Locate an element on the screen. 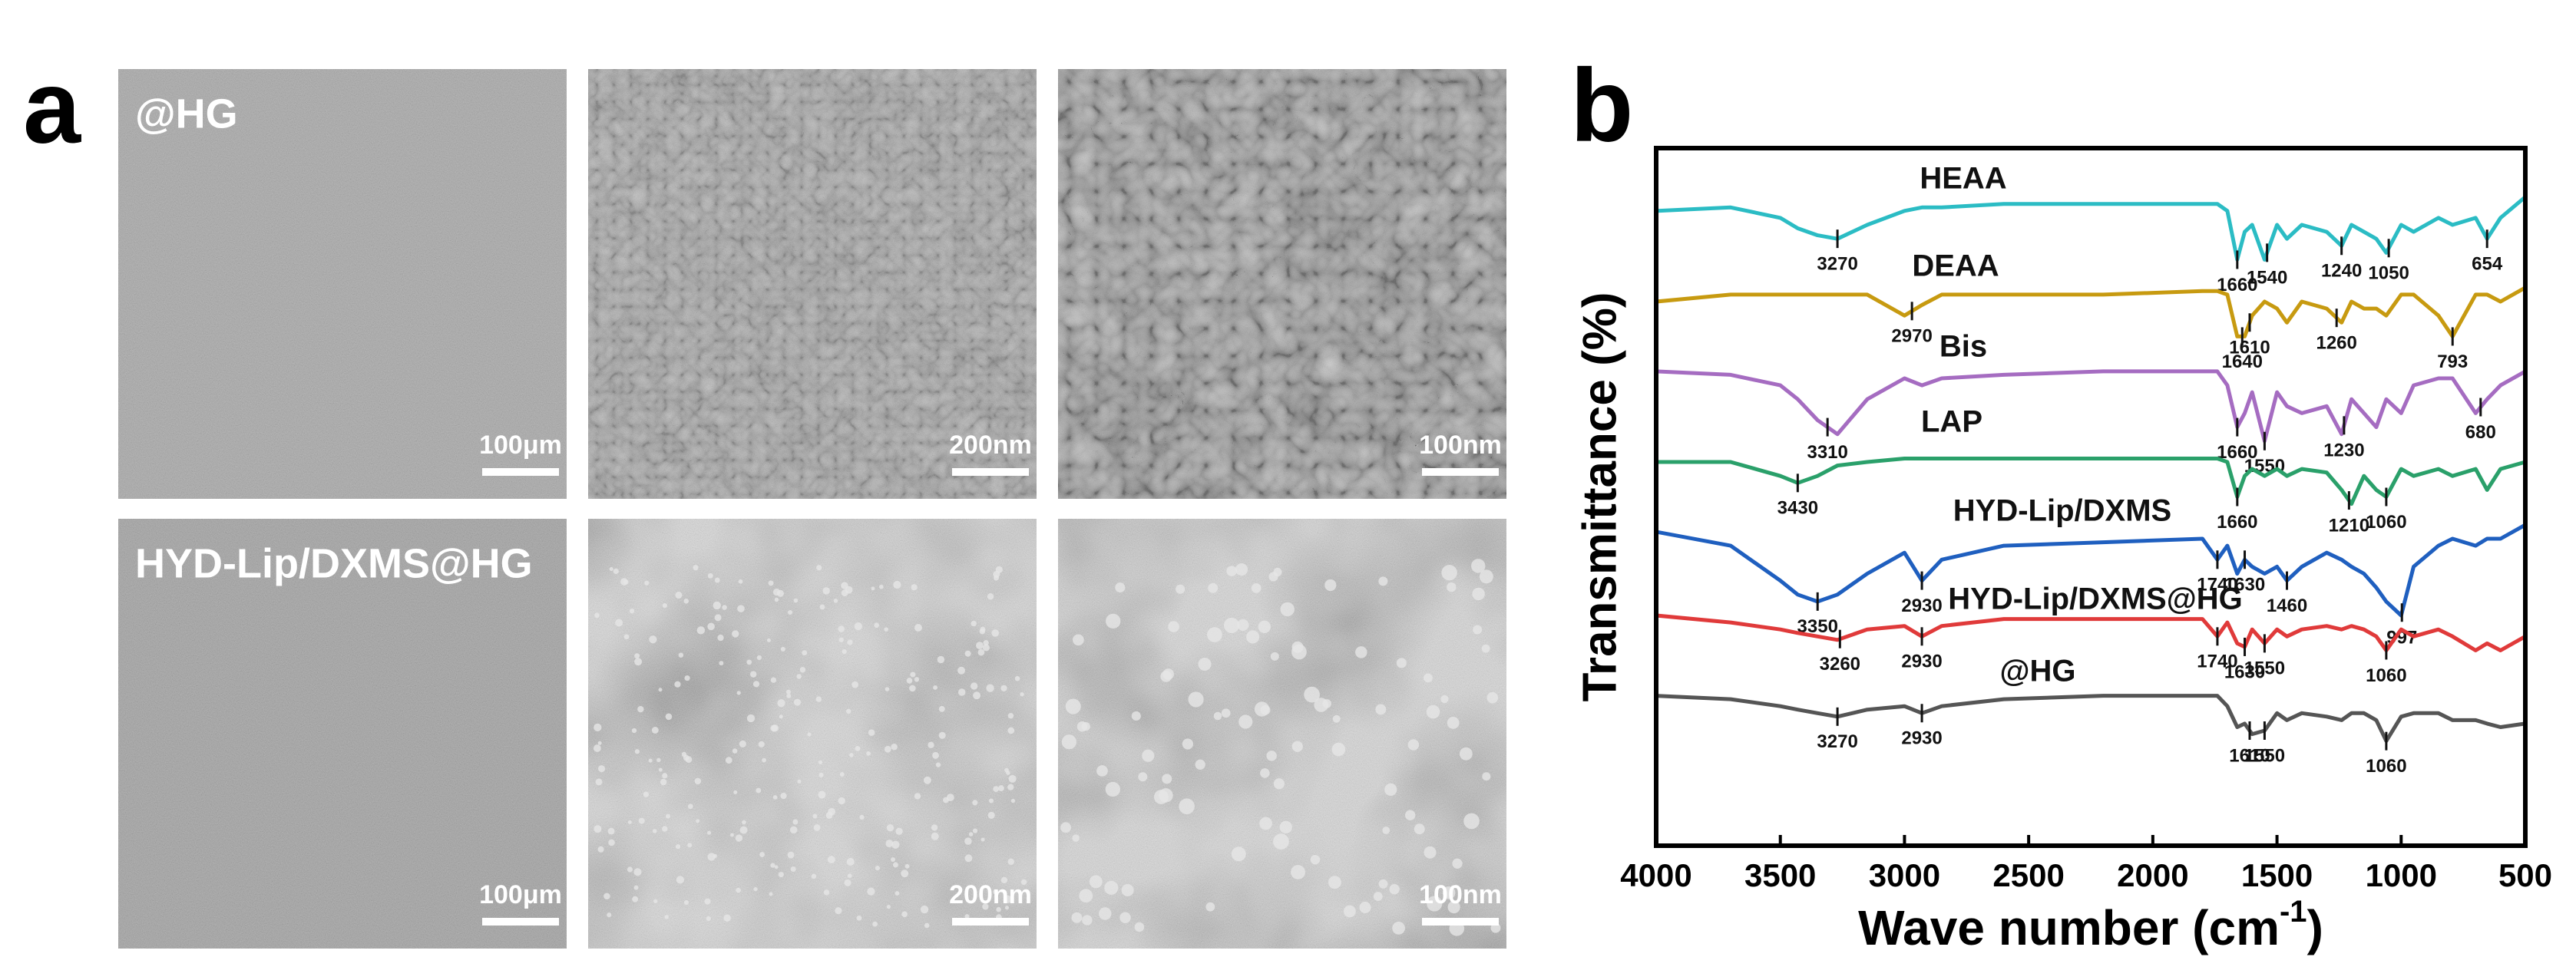  peak-label: 1540 is located at coordinates (2267, 278).